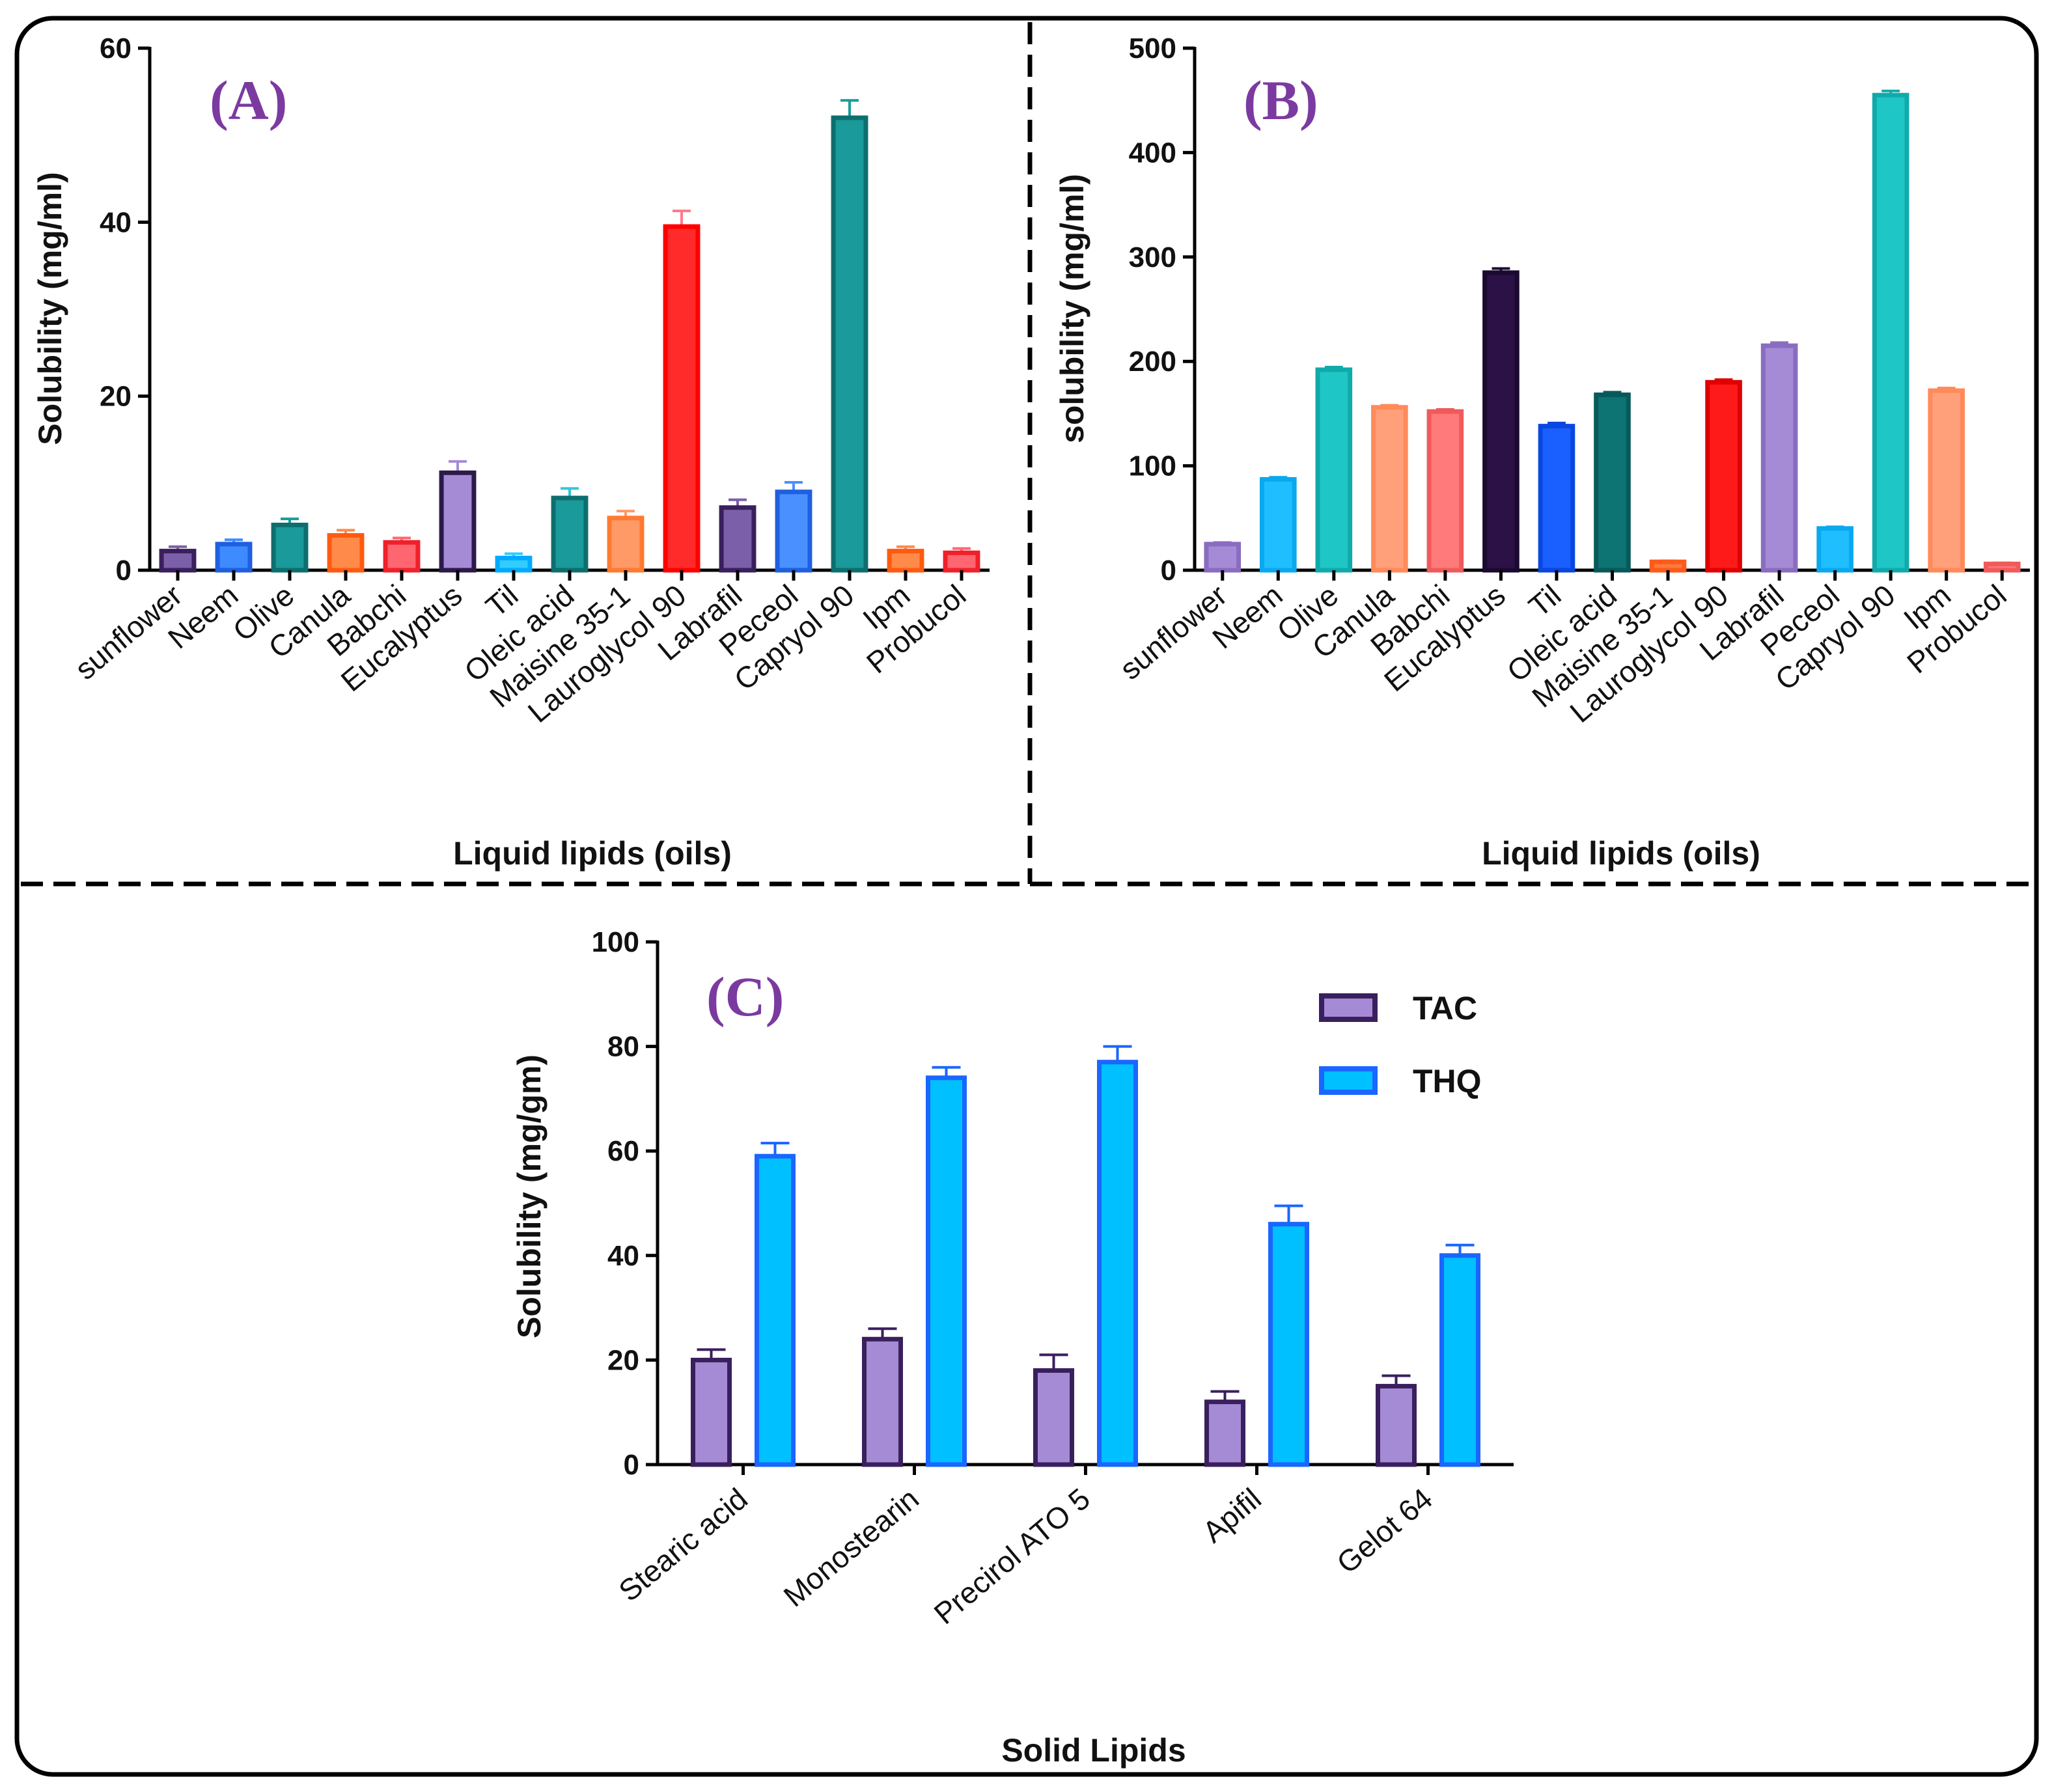 This screenshot has width=2054, height=1792. Describe the element at coordinates (1348, 1008) in the screenshot. I see `legend-swatch-tac` at that location.